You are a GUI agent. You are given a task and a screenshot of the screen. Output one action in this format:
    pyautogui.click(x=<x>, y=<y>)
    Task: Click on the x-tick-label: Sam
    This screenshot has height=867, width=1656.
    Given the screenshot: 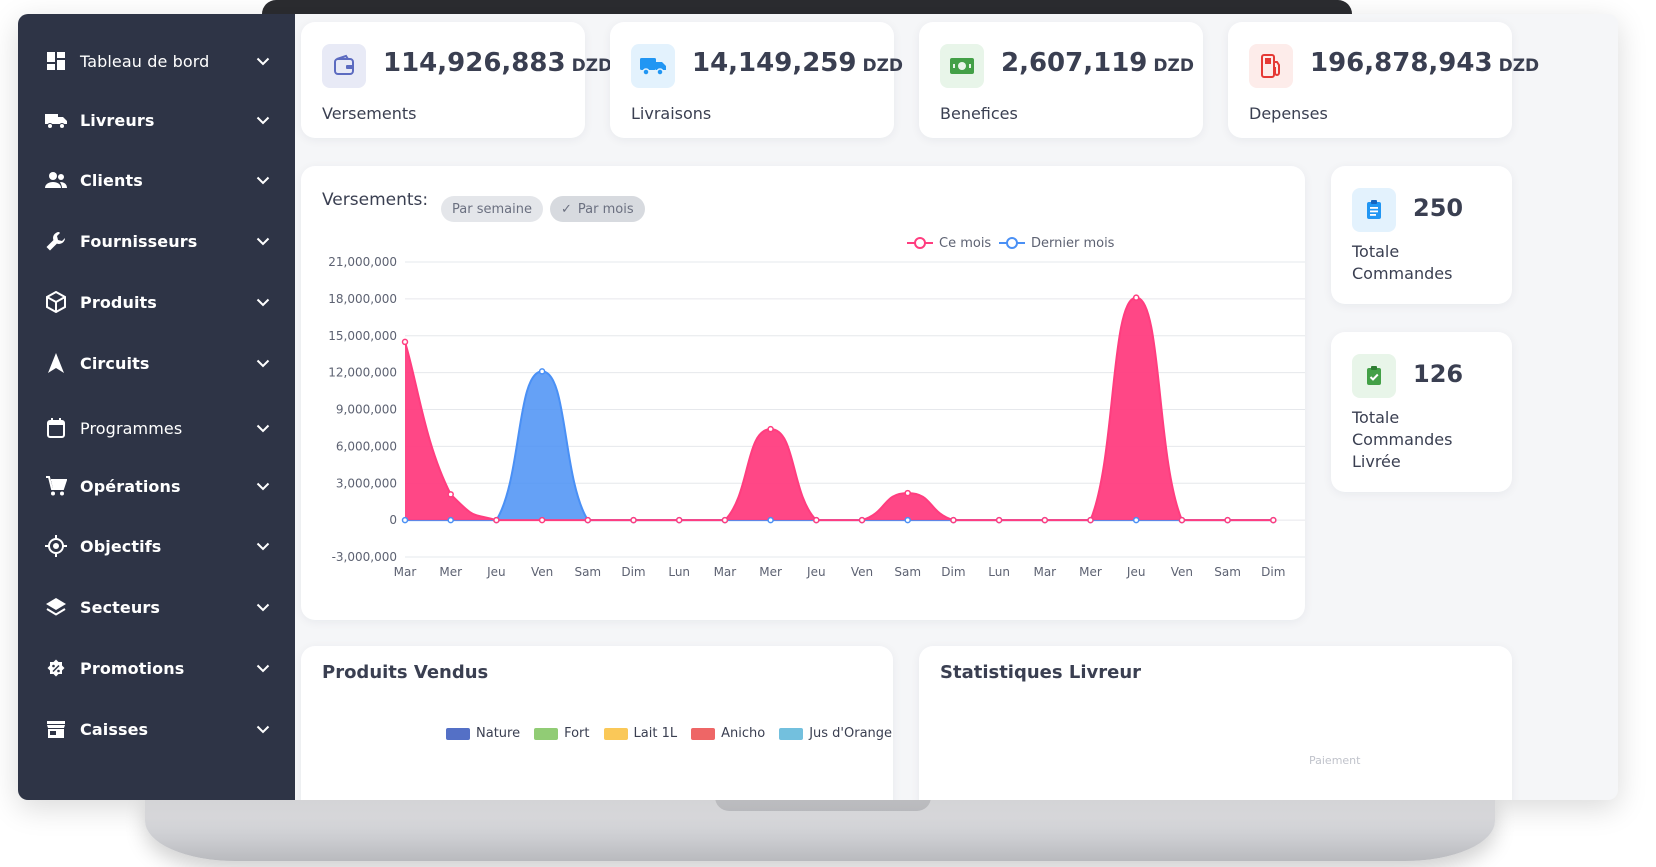 What is the action you would take?
    pyautogui.click(x=1227, y=572)
    